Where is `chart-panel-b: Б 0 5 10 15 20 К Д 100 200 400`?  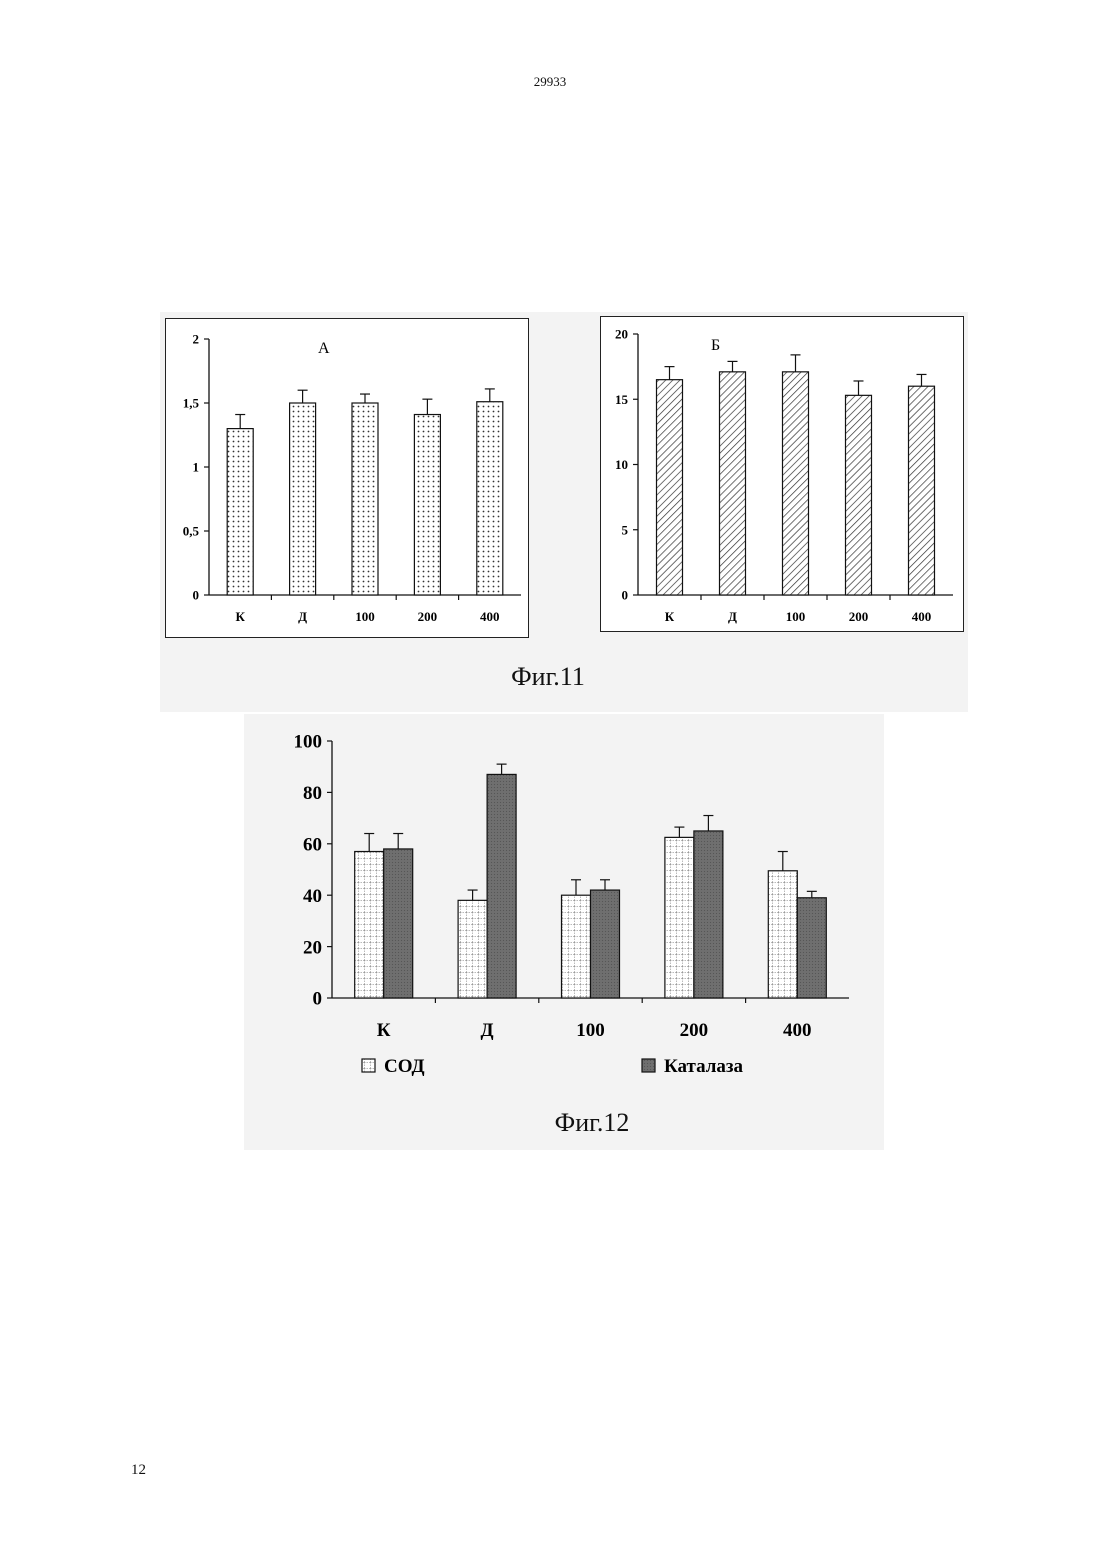 chart-panel-b: Б 0 5 10 15 20 К Д 100 200 400 is located at coordinates (782, 474).